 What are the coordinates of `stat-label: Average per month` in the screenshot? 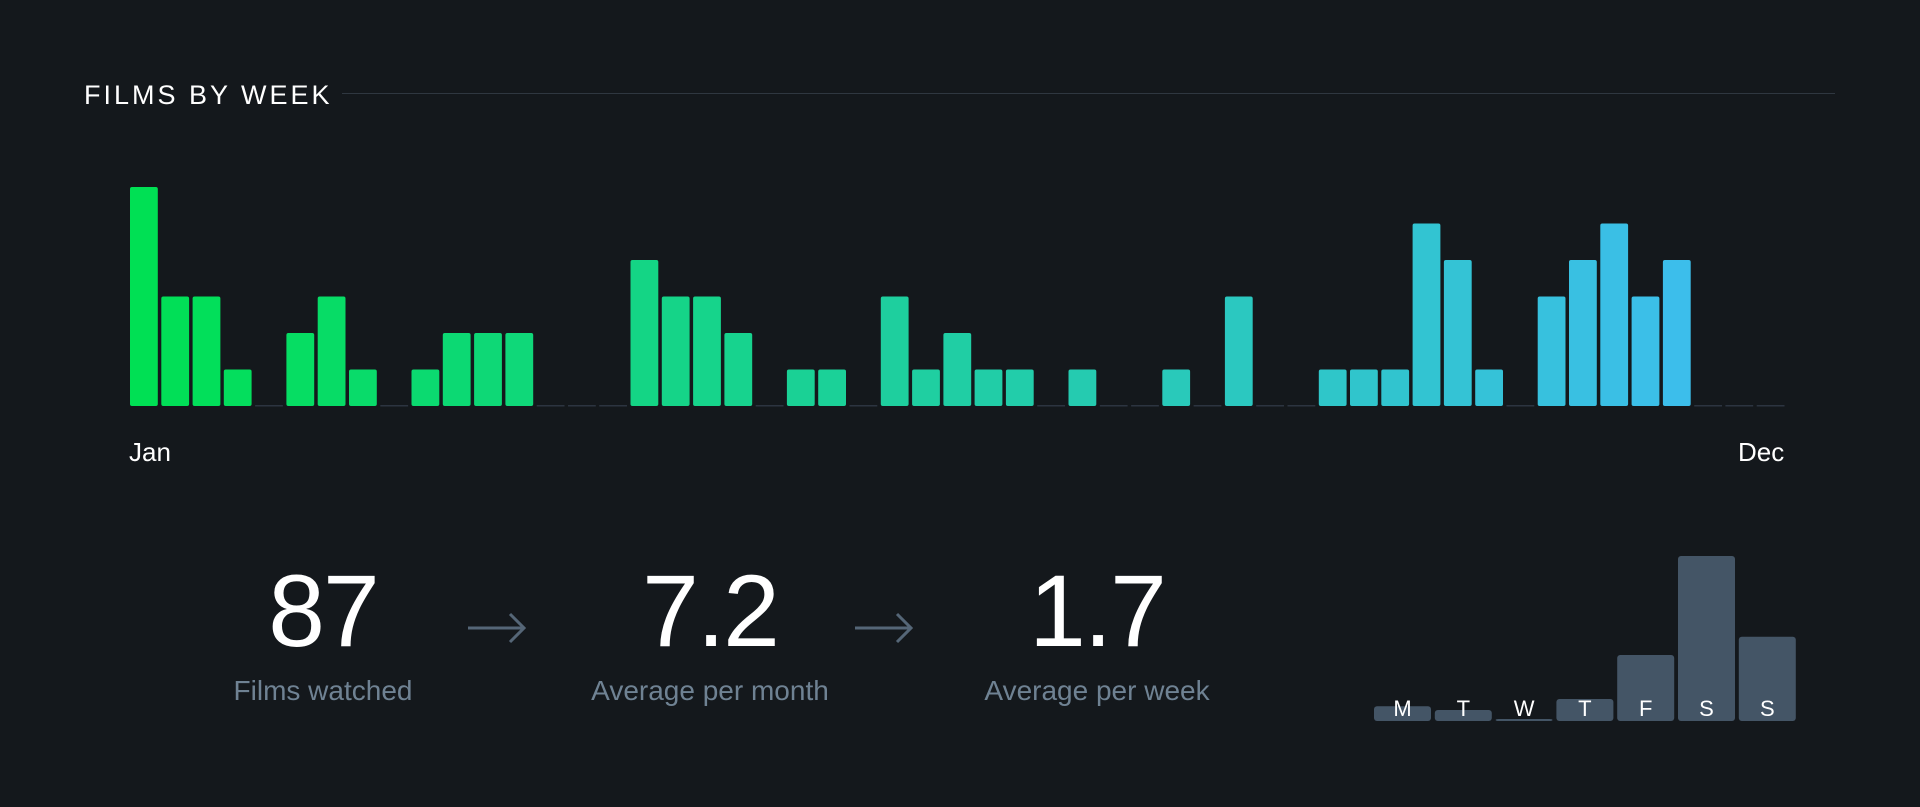 It's located at (710, 690).